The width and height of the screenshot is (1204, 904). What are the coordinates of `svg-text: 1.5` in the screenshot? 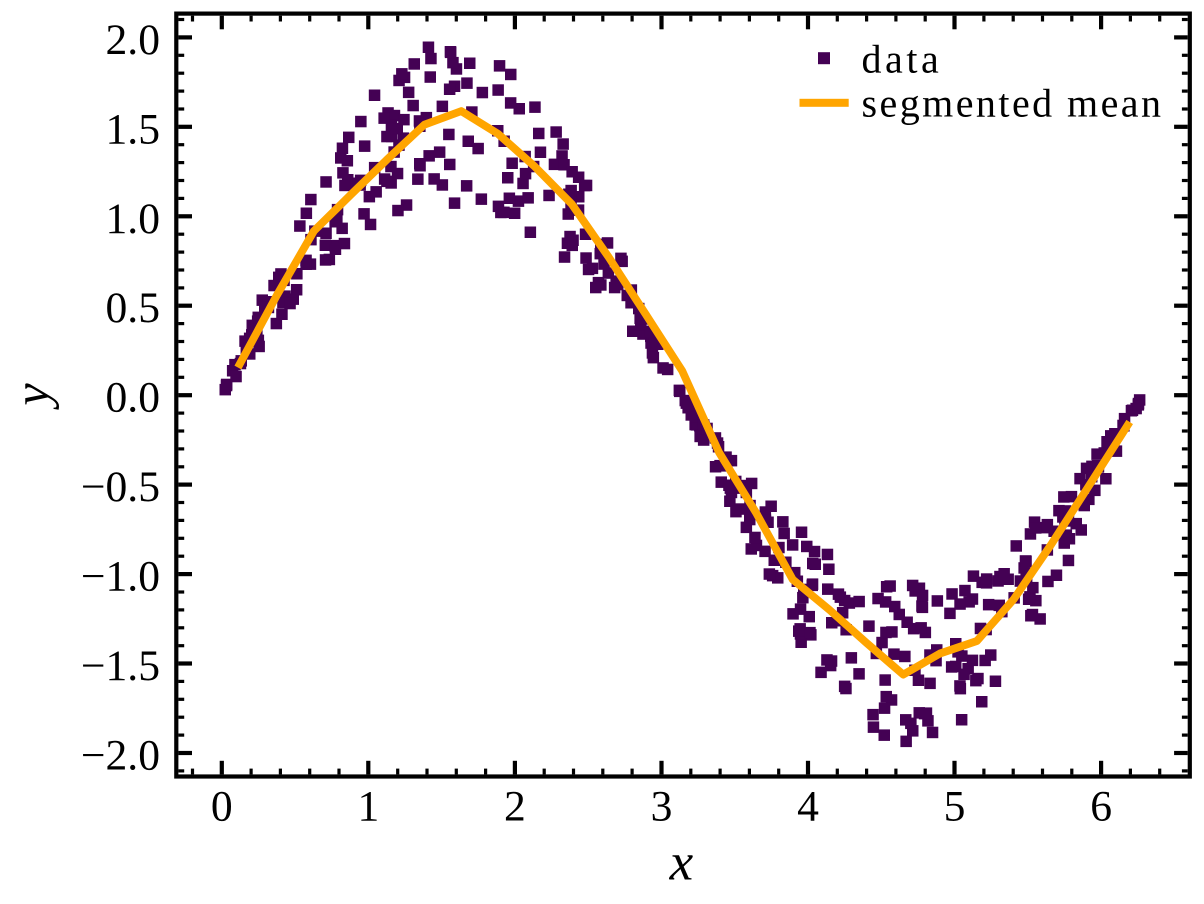 It's located at (133, 129).